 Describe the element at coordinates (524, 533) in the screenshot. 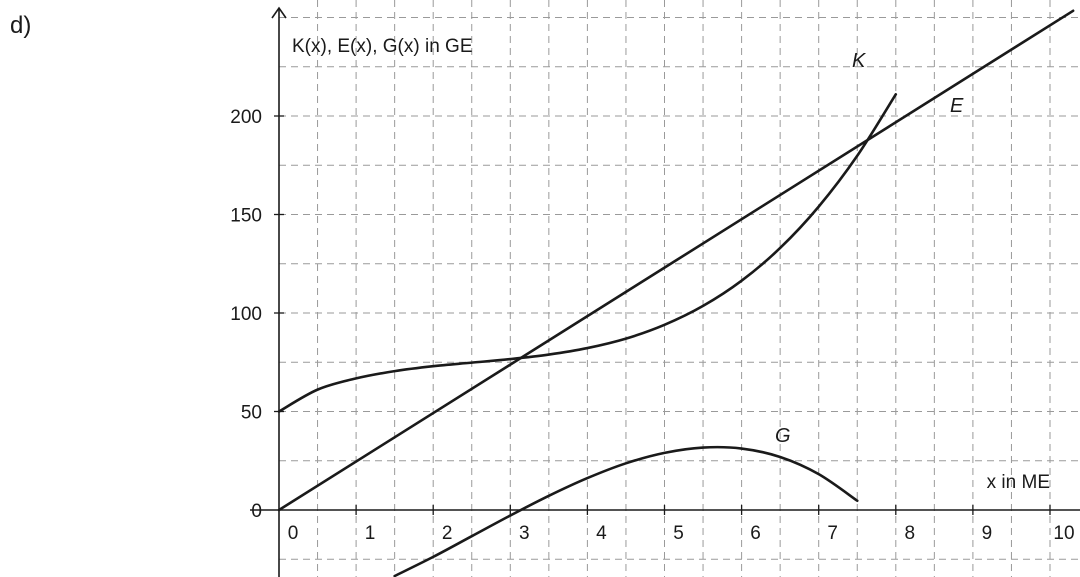

I see `x-tick-label: 3` at that location.